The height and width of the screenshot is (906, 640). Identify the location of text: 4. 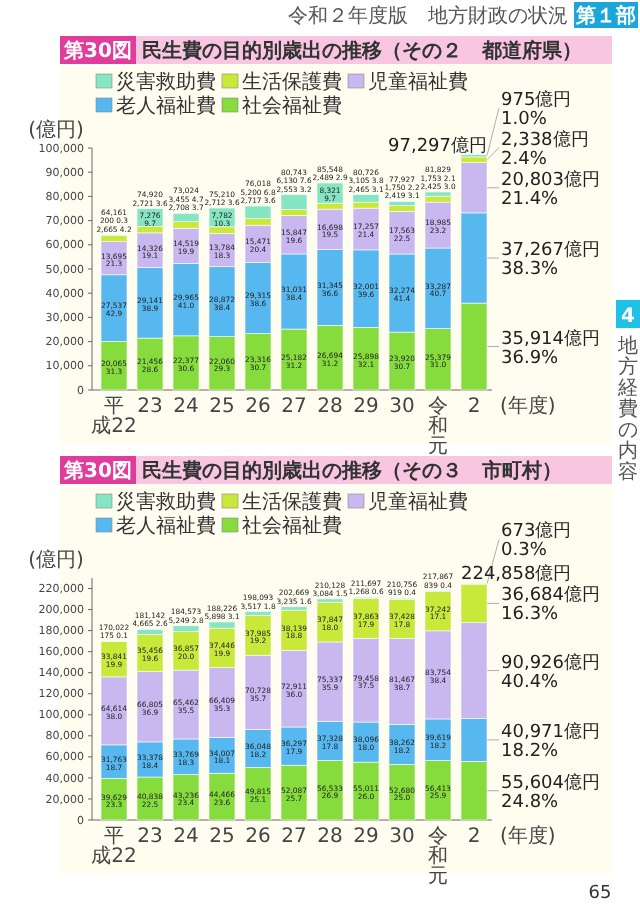
(628, 317).